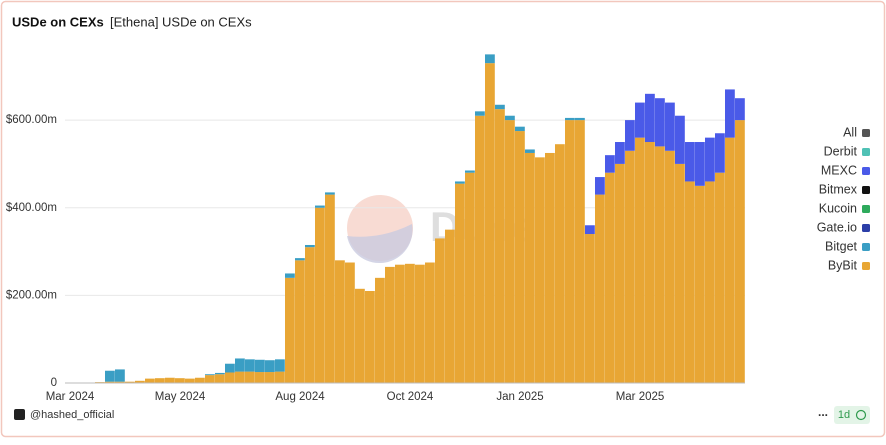 This screenshot has width=886, height=445. What do you see at coordinates (410, 397) in the screenshot?
I see `x-tick-label: Oct 2024` at bounding box center [410, 397].